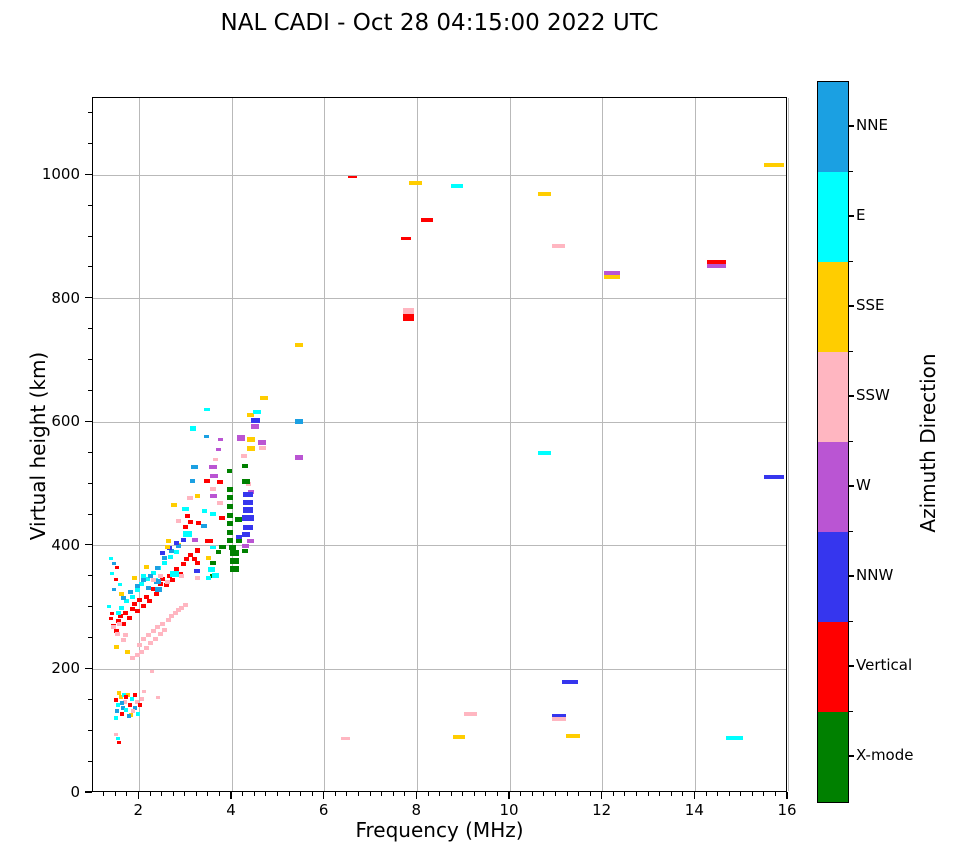 Image resolution: width=958 pixels, height=857 pixels. I want to click on colorbar-segment-w, so click(833, 487).